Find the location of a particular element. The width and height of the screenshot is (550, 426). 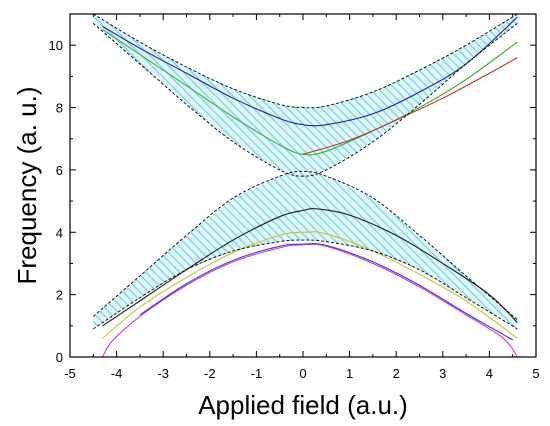

y-tick-label: 0 is located at coordinates (59, 357).